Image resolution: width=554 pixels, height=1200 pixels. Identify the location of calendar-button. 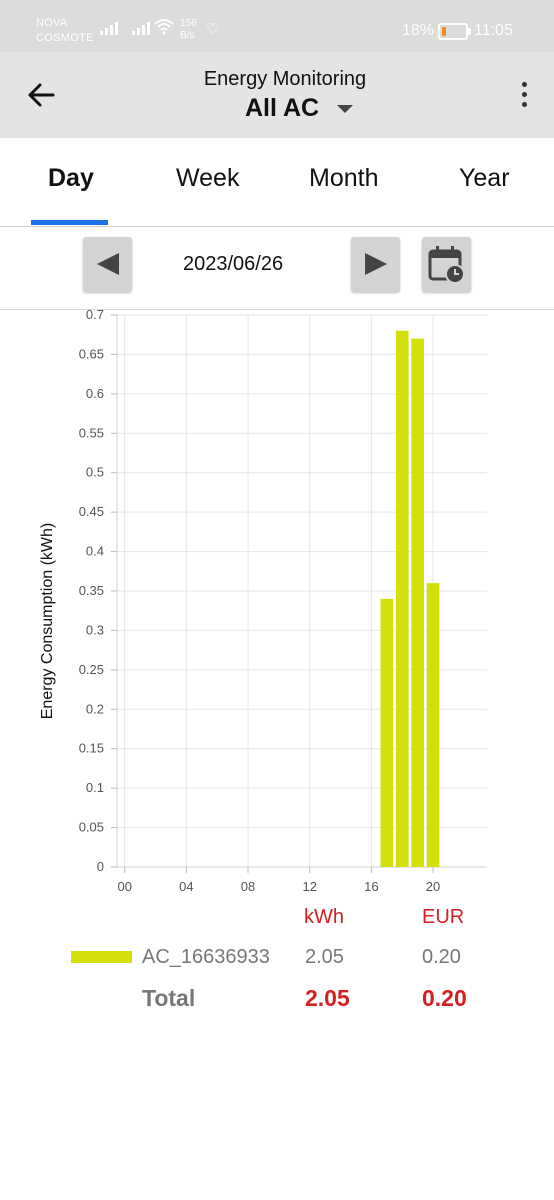
(446, 264).